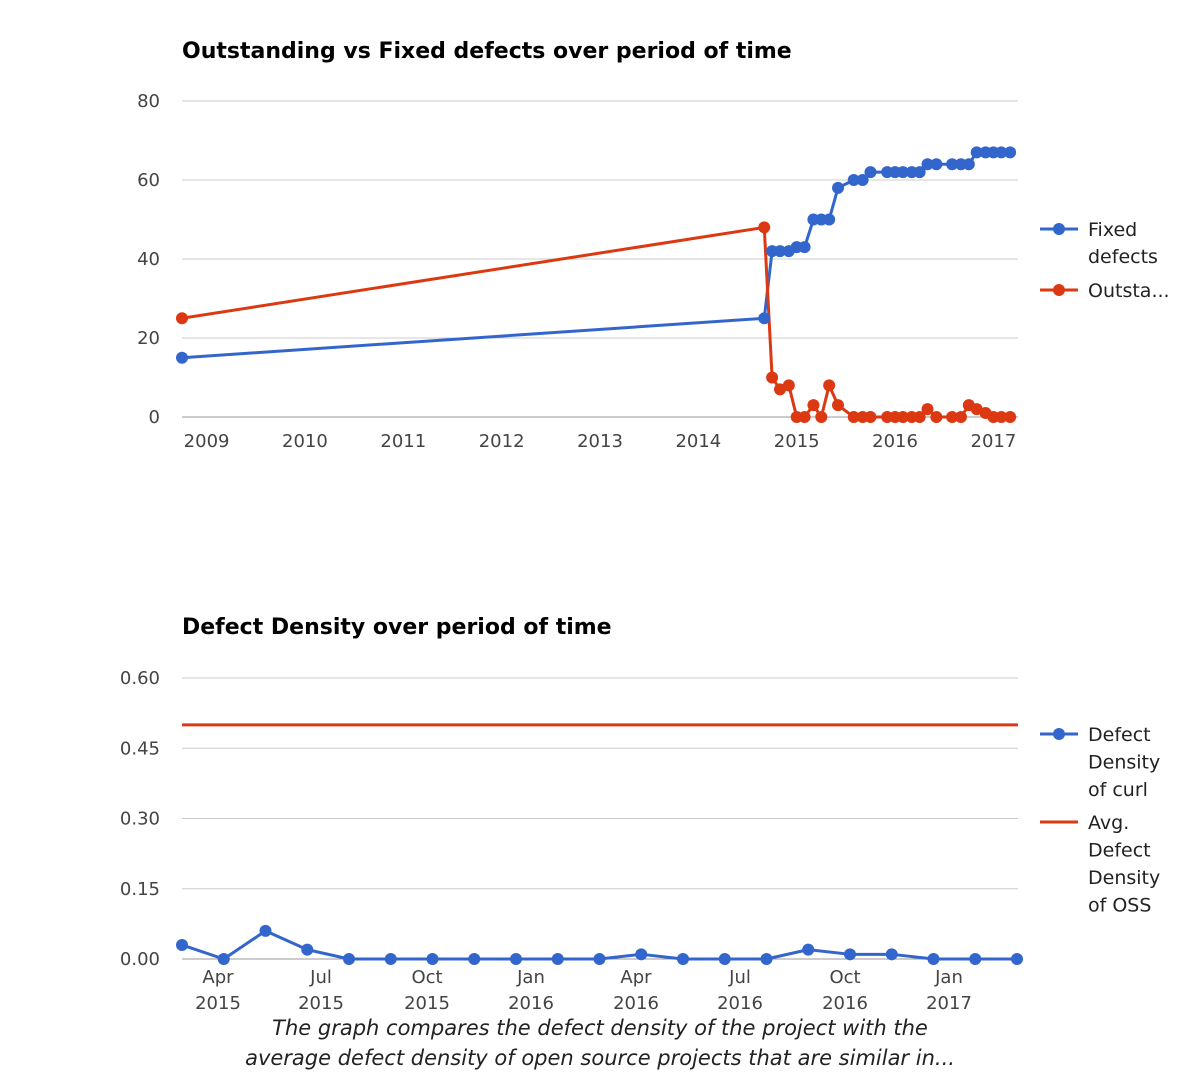 This screenshot has height=1076, width=1200. Describe the element at coordinates (140, 889) in the screenshot. I see `chart2-y-tick-label: 0.15` at that location.